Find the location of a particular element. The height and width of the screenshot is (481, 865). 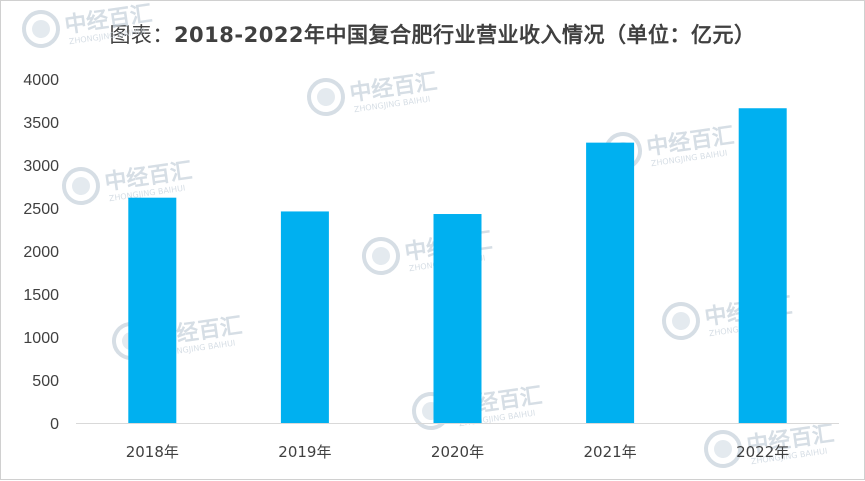

y-tick-label: 2500 is located at coordinates (41, 209).